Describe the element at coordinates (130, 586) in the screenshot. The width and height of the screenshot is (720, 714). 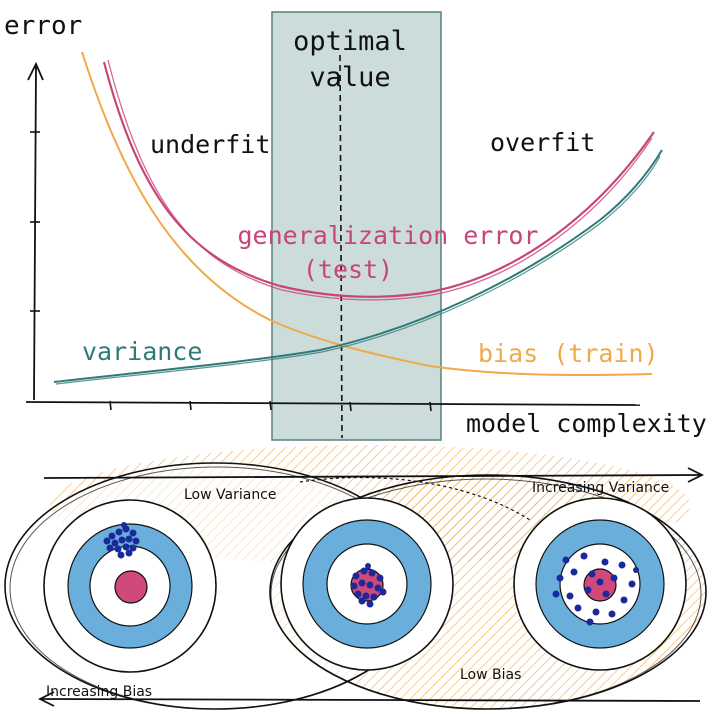
I see `target-left` at that location.